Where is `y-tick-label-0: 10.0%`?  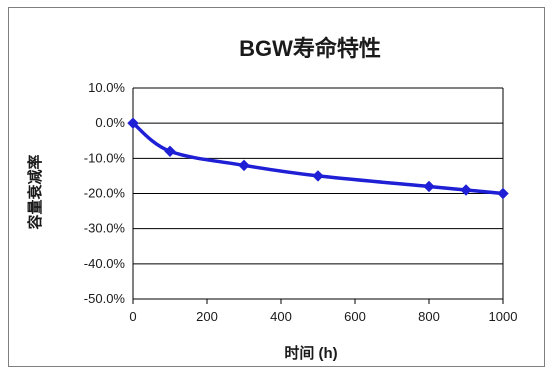 y-tick-label-0: 10.0% is located at coordinates (106, 87).